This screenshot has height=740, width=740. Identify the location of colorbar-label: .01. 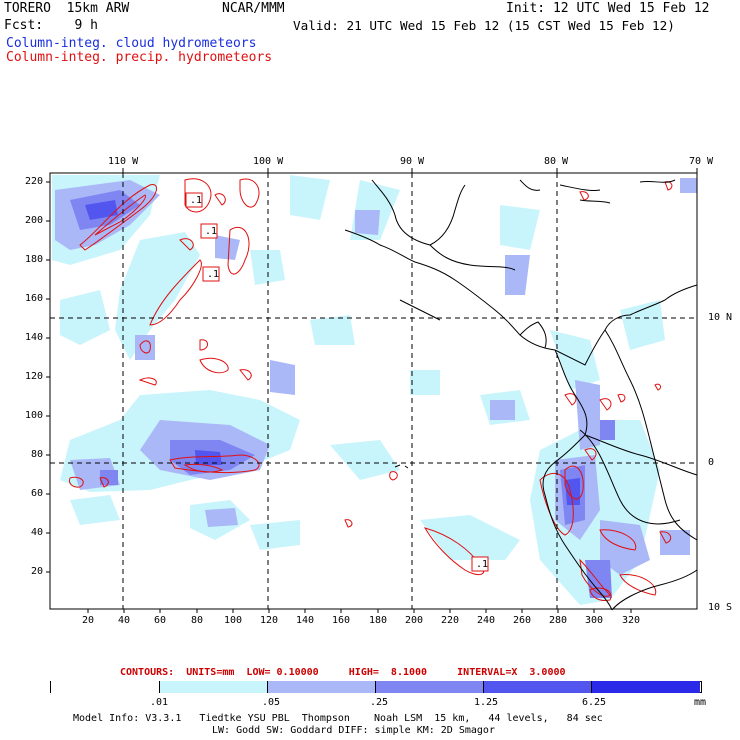
(159, 702).